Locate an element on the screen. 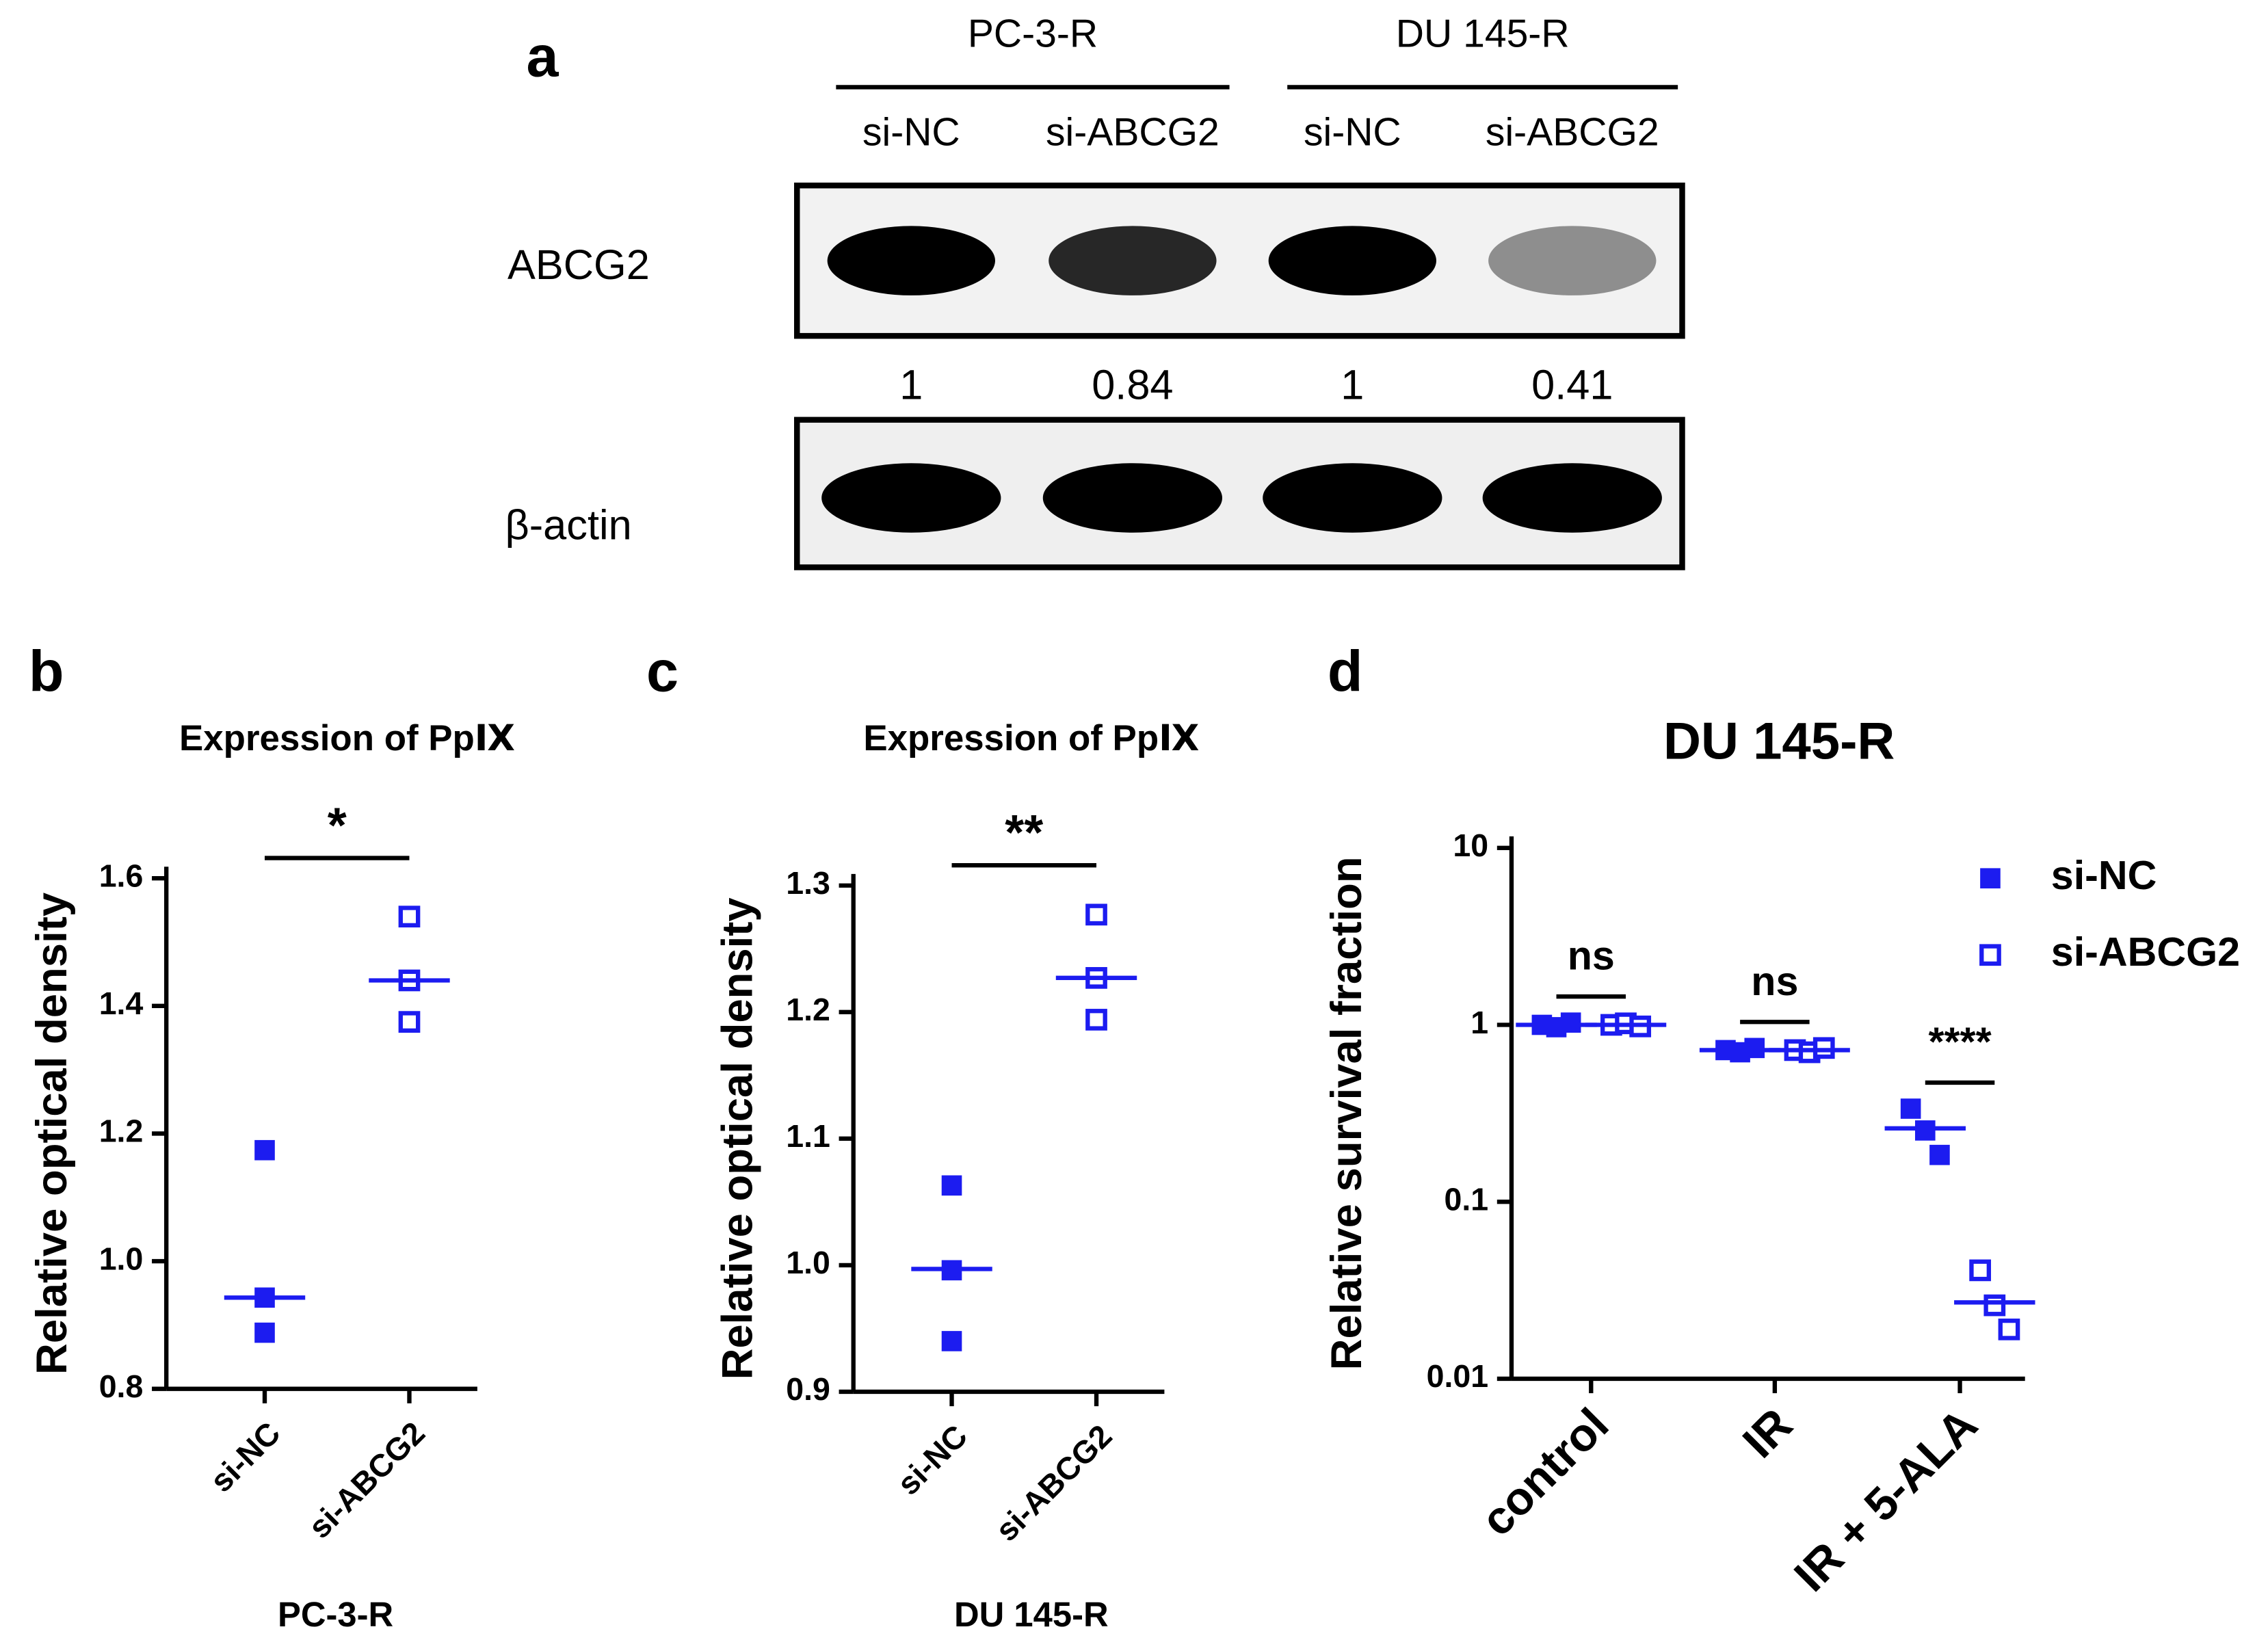  x-tick-label: IR is located at coordinates (1767, 1433).